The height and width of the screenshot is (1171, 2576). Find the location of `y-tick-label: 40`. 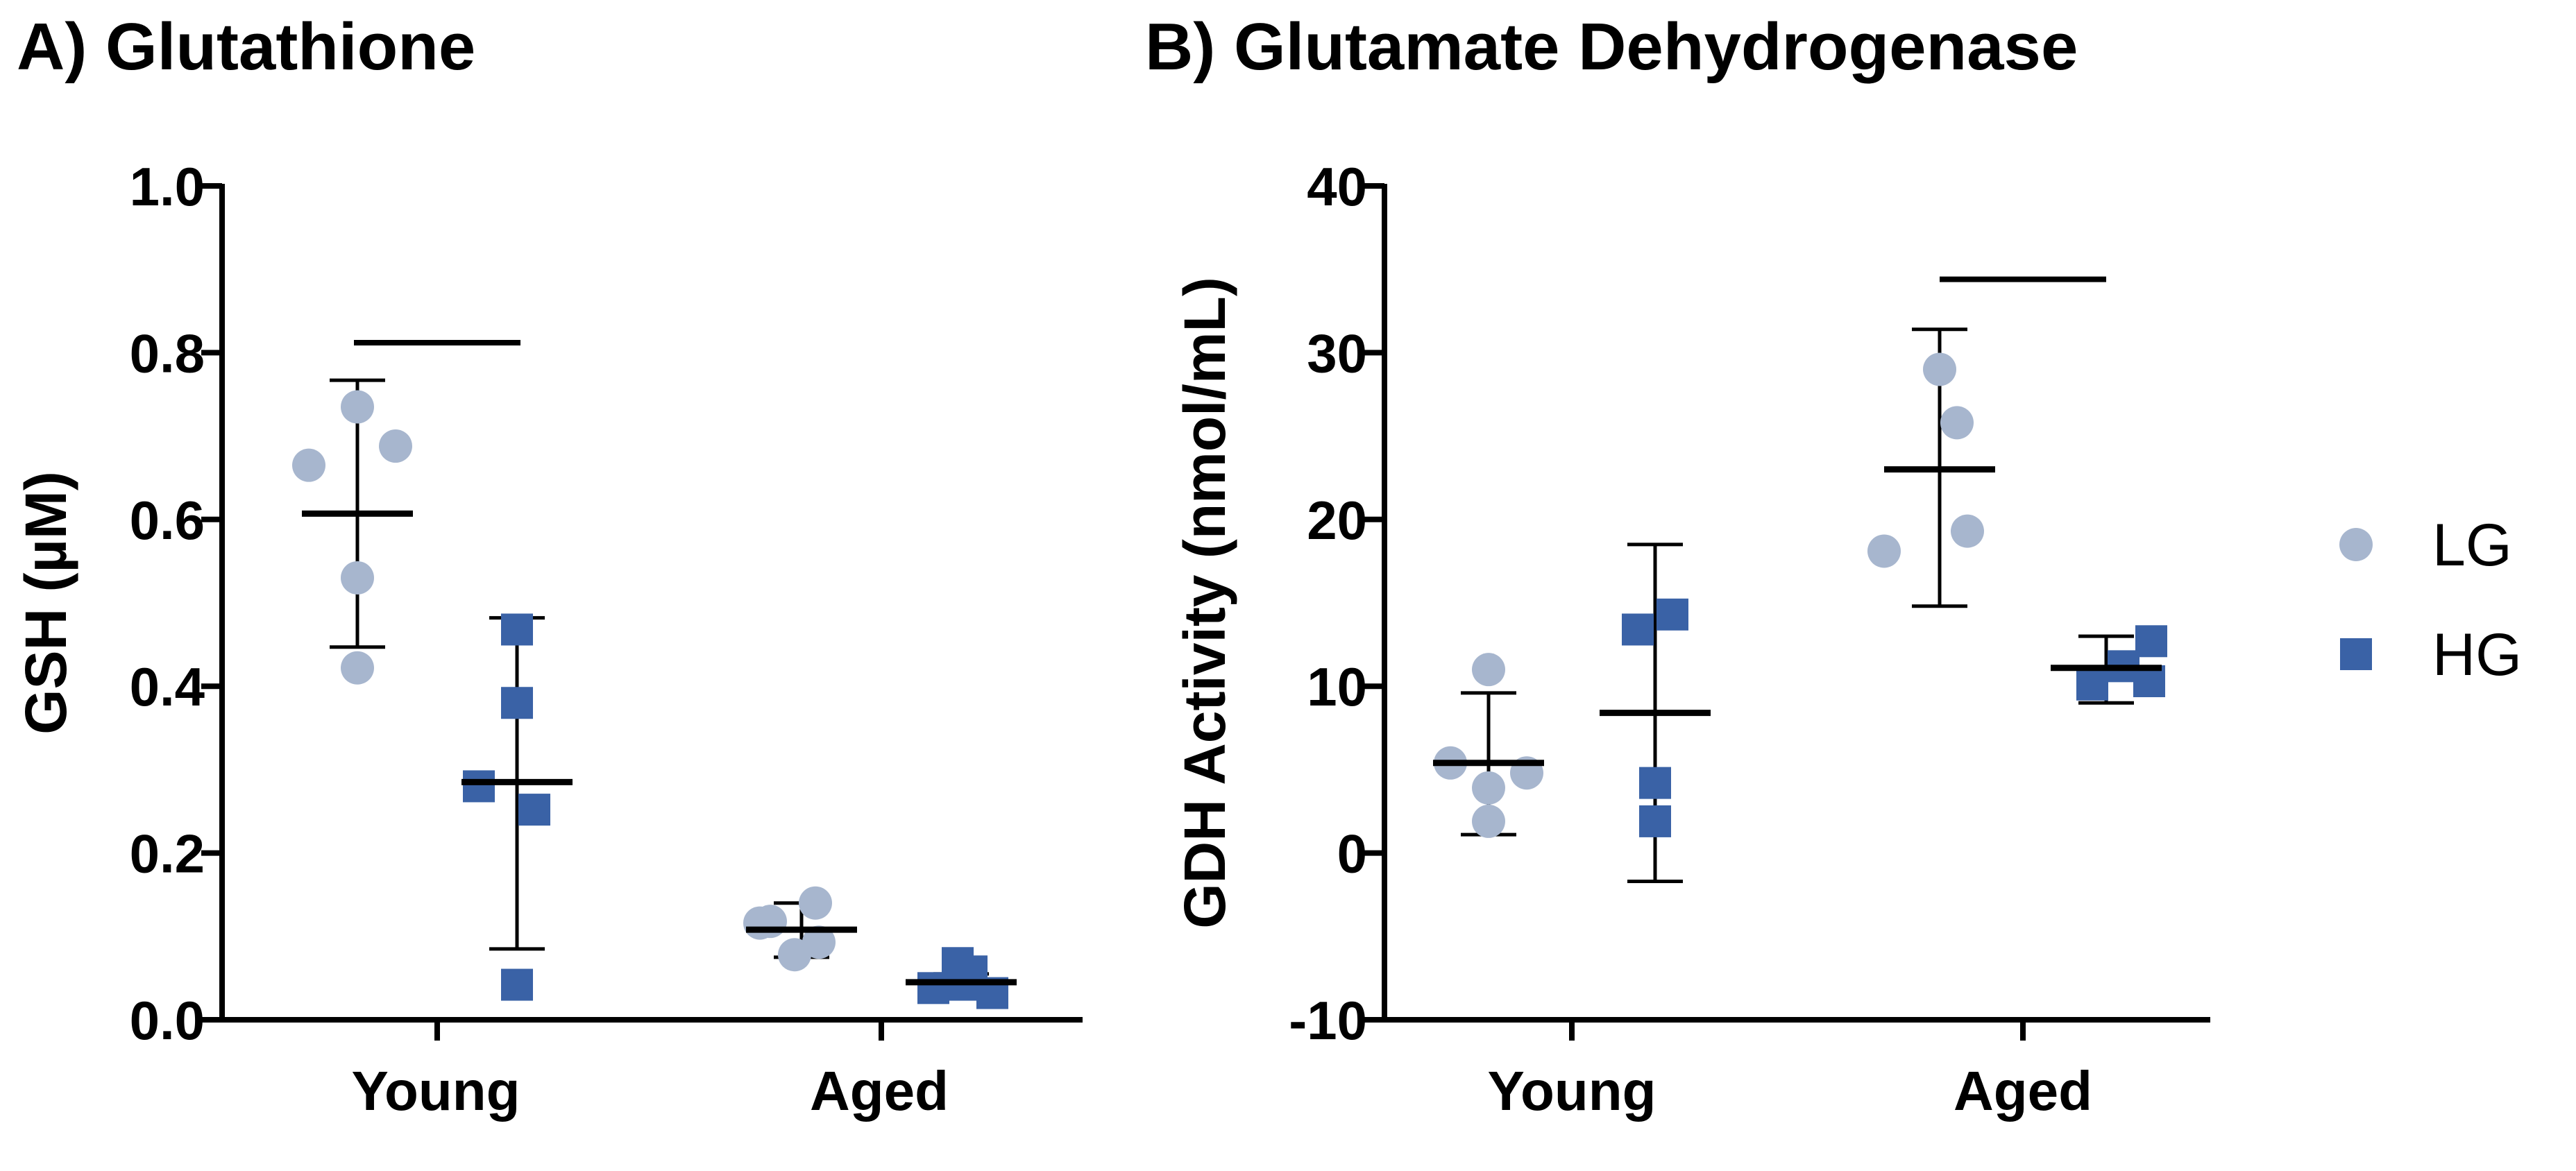

y-tick-label: 40 is located at coordinates (1337, 186).